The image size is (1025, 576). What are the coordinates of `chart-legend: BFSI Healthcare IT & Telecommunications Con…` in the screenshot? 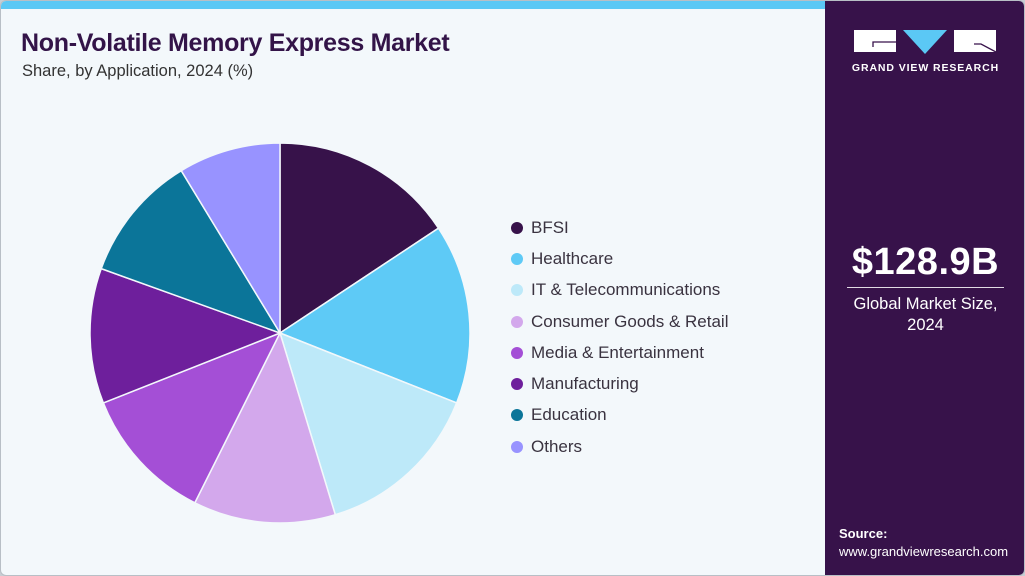 It's located at (619, 337).